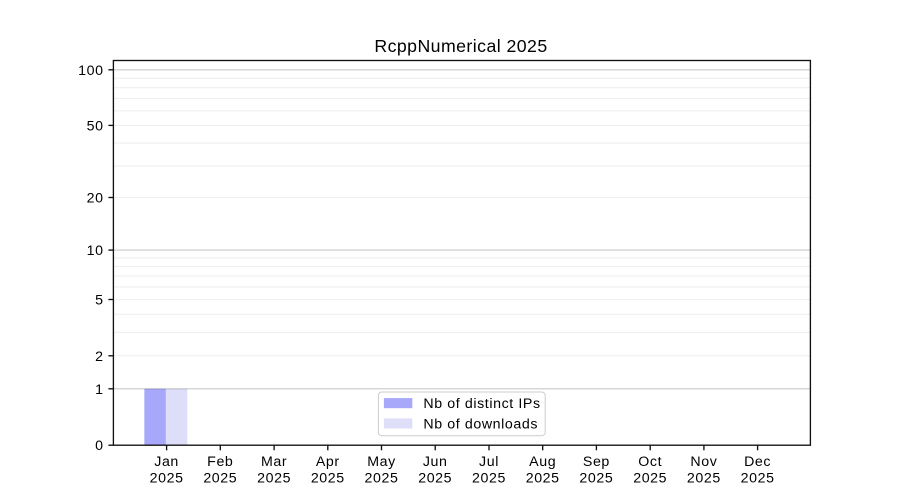 Image resolution: width=900 pixels, height=500 pixels. Describe the element at coordinates (596, 462) in the screenshot. I see `svg-text: Sep` at that location.